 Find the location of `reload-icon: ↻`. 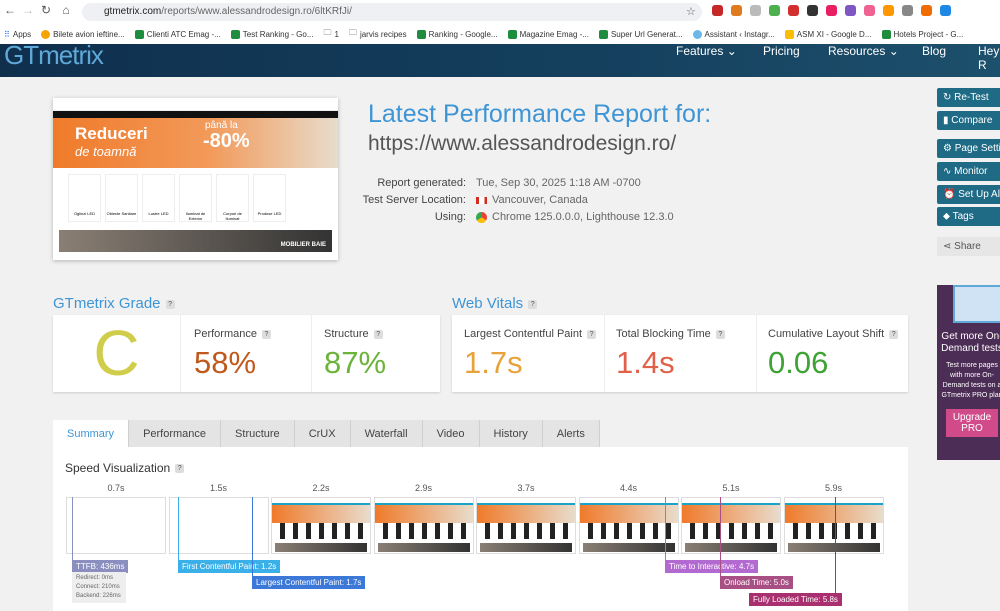

reload-icon: ↻ is located at coordinates (46, 10).